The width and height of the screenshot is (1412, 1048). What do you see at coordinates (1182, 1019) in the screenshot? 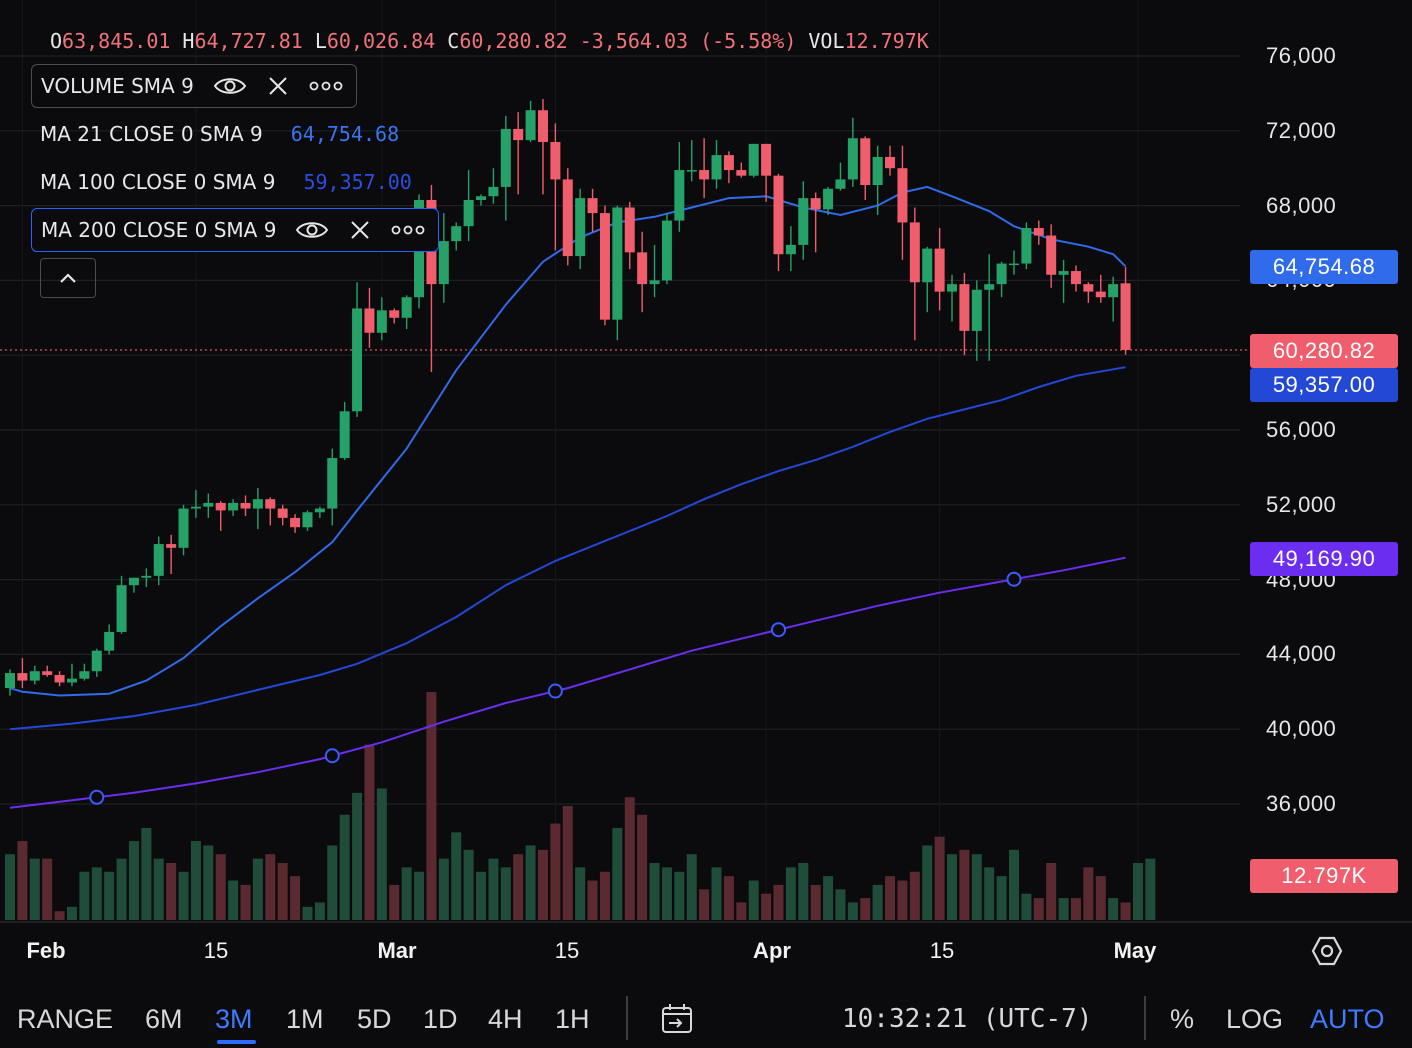
I see `percent-scale-toggle: %` at bounding box center [1182, 1019].